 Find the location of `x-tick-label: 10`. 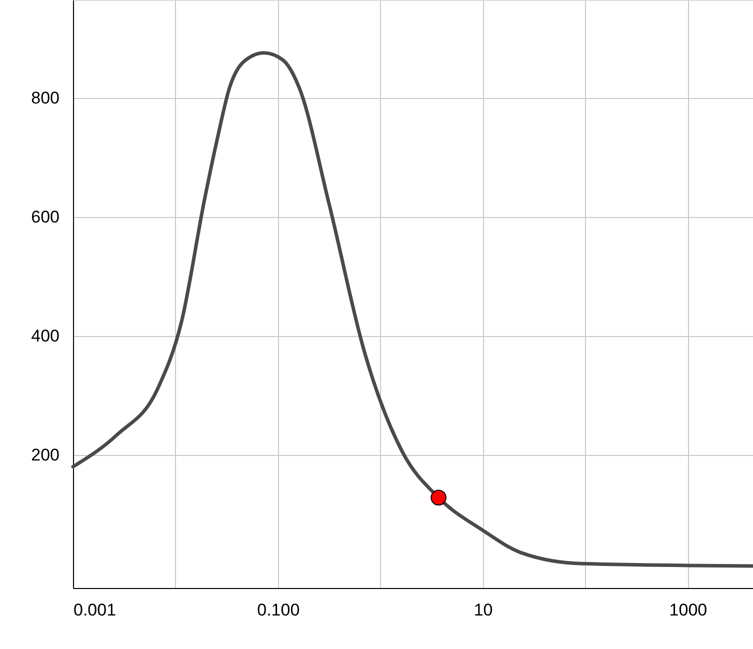

x-tick-label: 10 is located at coordinates (483, 610).